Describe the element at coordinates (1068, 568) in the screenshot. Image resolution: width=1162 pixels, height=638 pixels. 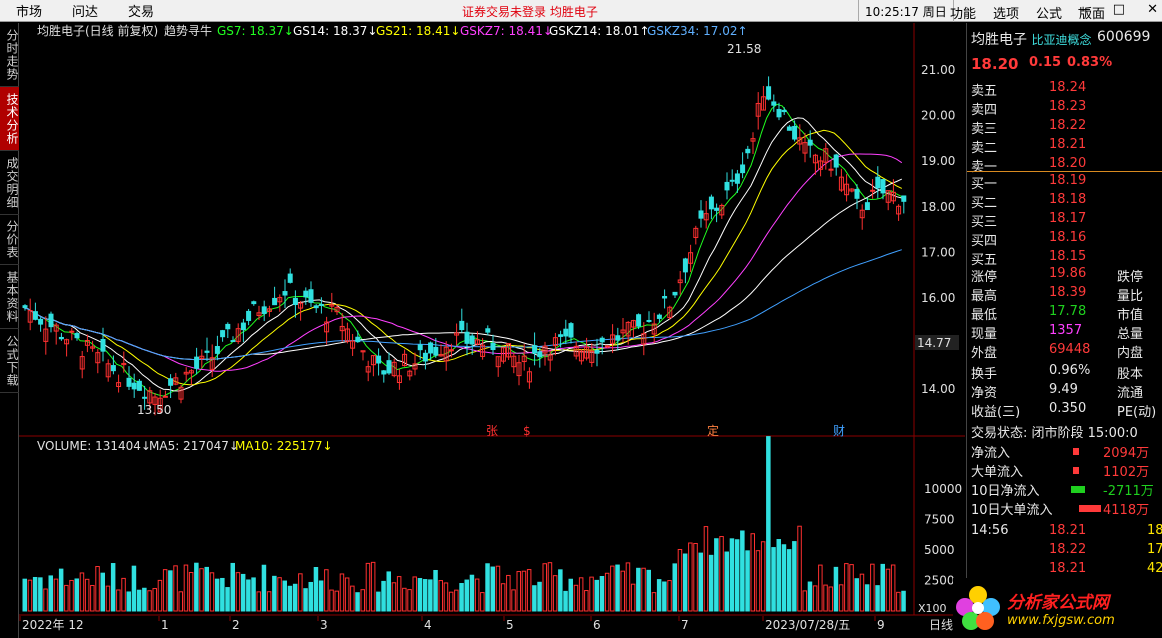
I see `tick-price: 18.21` at that location.